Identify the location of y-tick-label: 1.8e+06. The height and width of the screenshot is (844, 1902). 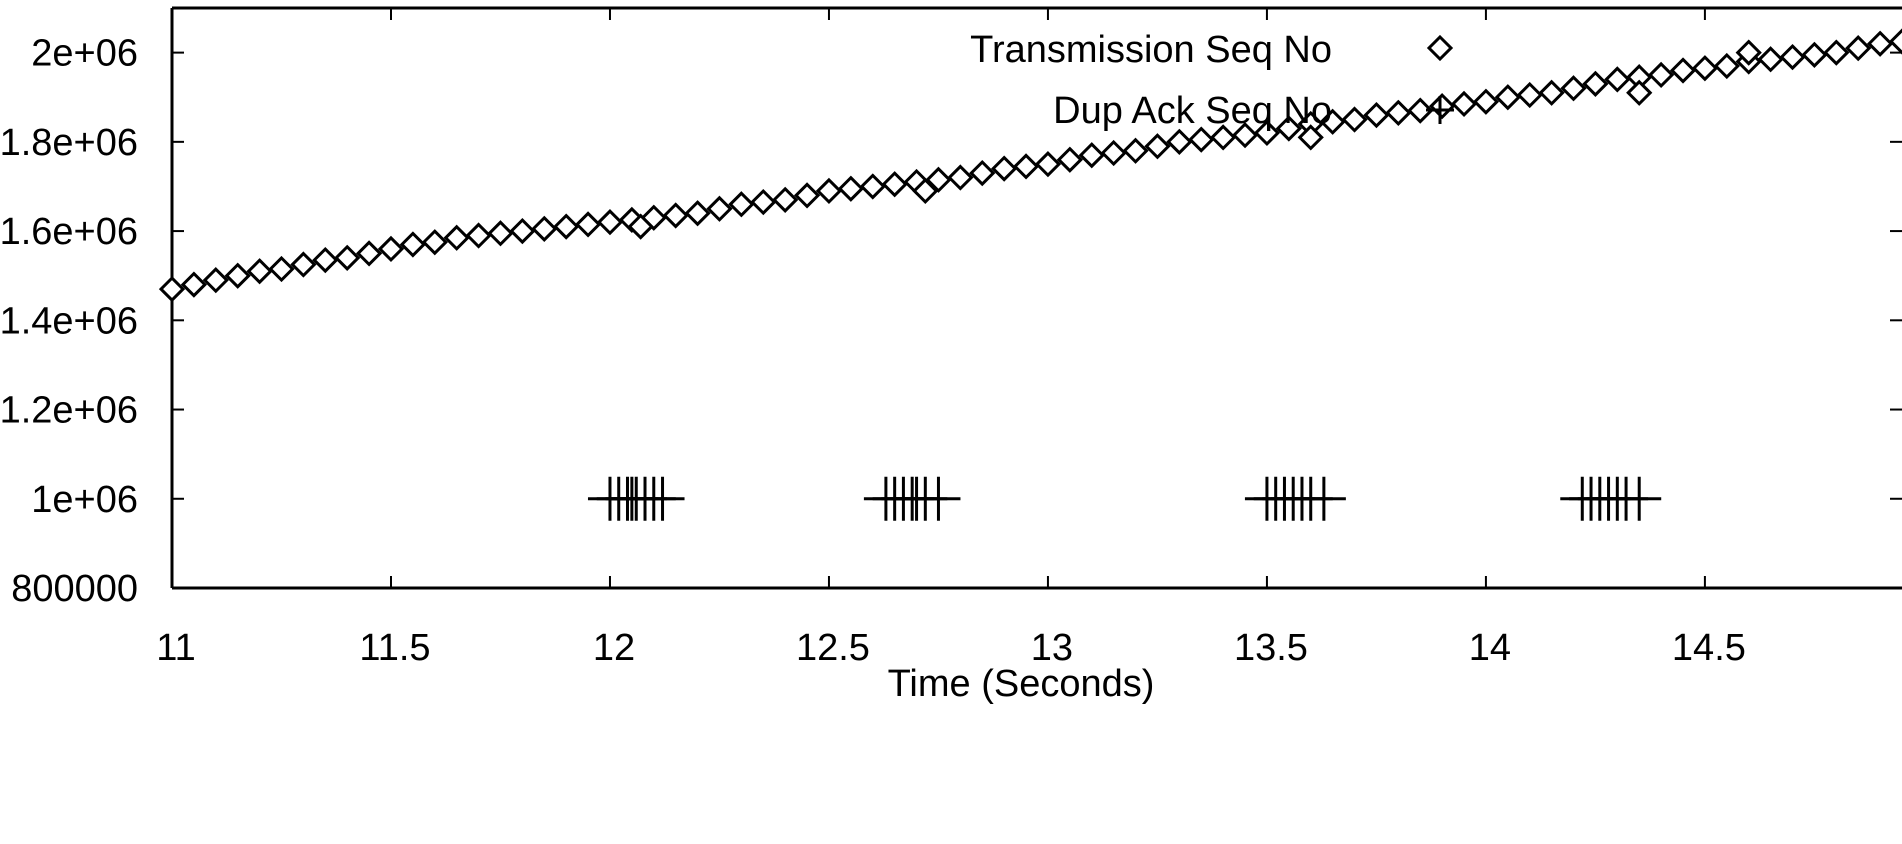
(69, 143).